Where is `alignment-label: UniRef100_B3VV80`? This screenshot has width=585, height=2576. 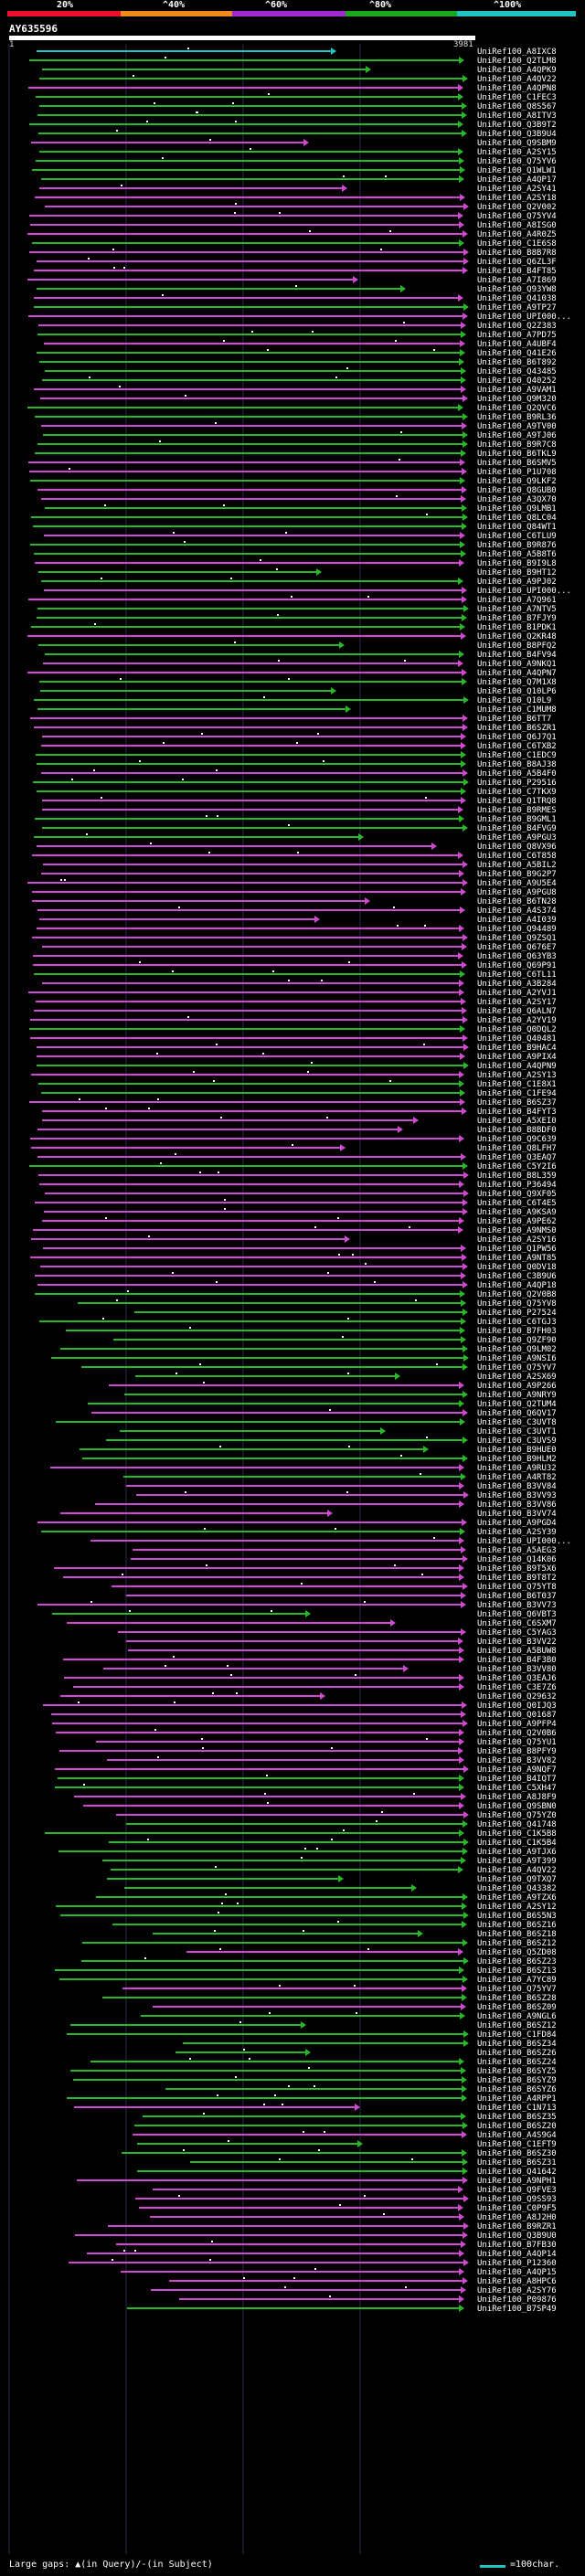
alignment-label: UniRef100_B3VV80 is located at coordinates (517, 1669).